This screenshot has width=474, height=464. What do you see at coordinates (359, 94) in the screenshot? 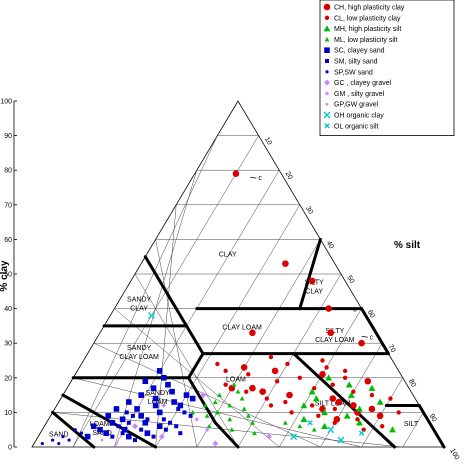
I see `legend-entry: GM , silty gravel` at bounding box center [359, 94].